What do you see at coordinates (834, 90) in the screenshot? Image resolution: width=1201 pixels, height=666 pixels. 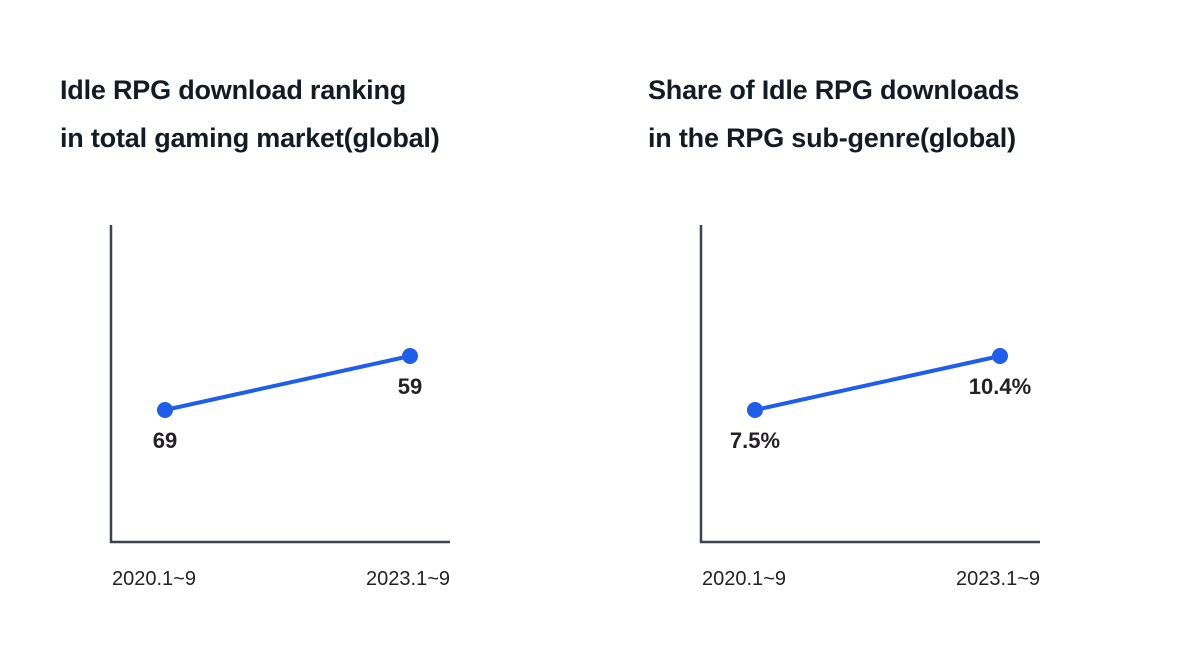 I see `chart-title-line: Share of Idle RPG downloads` at bounding box center [834, 90].